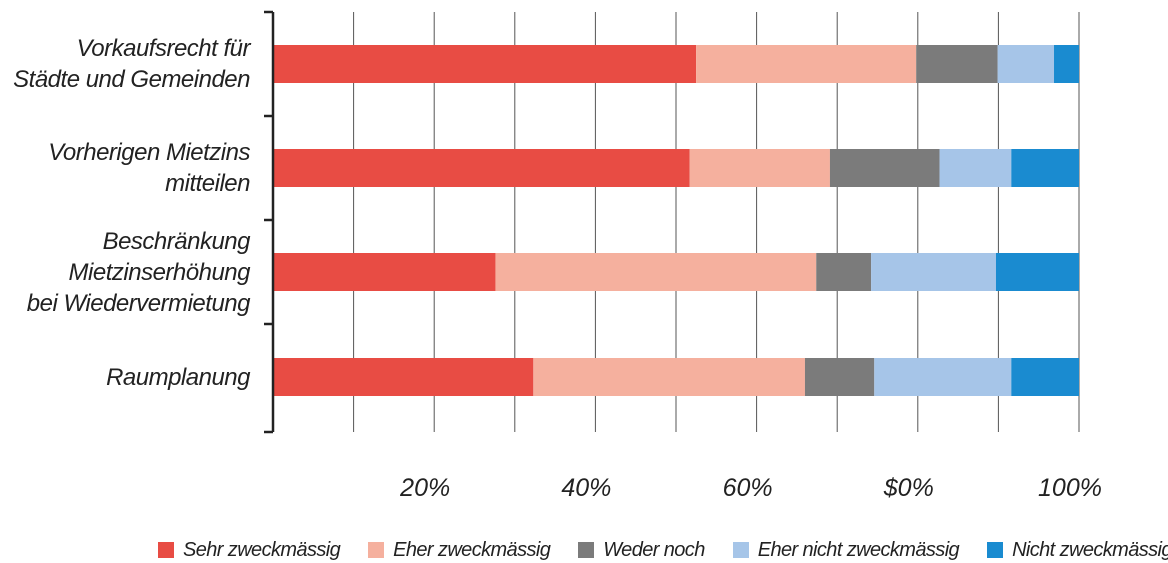 The height and width of the screenshot is (563, 1168). I want to click on category-label: Raumplanung, so click(178, 377).